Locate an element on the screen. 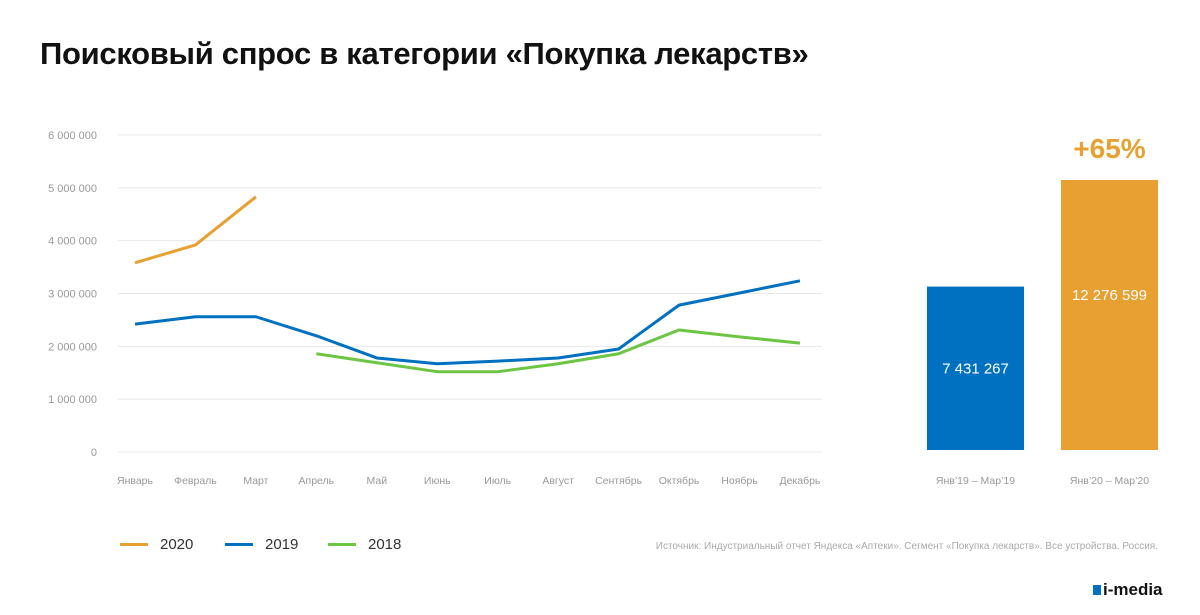  logo-text: i-media is located at coordinates (1133, 589).